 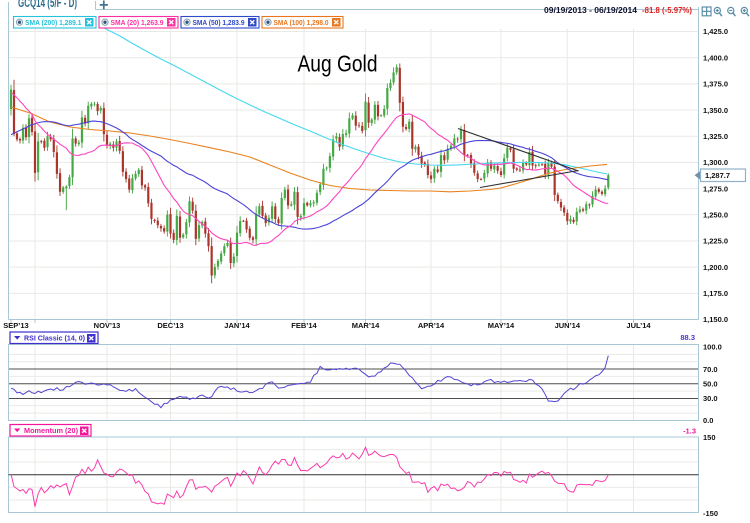 What do you see at coordinates (591, 10) in the screenshot?
I see `svg-text: 09/19/2013 - 06/19/2014` at bounding box center [591, 10].